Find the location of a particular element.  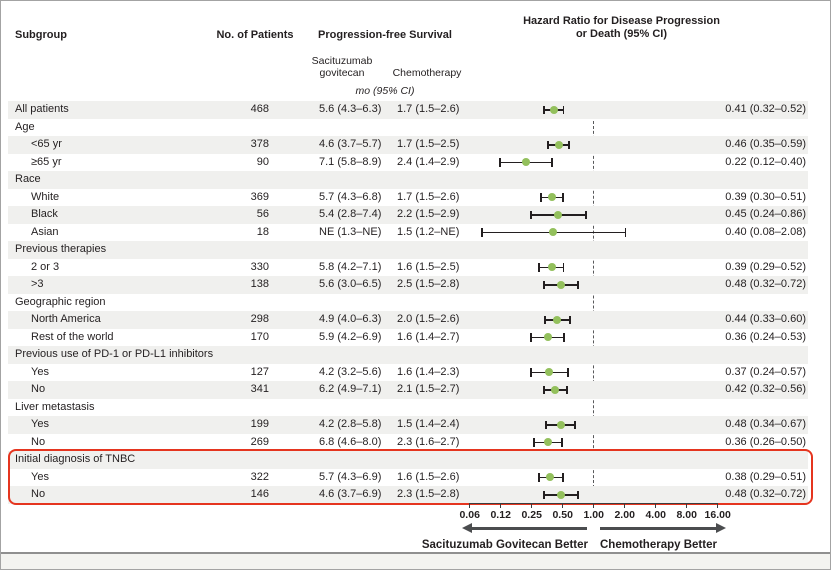

sacituzumab-pfs-value: 6.2 (4.9–7.1) is located at coordinates (350, 389).